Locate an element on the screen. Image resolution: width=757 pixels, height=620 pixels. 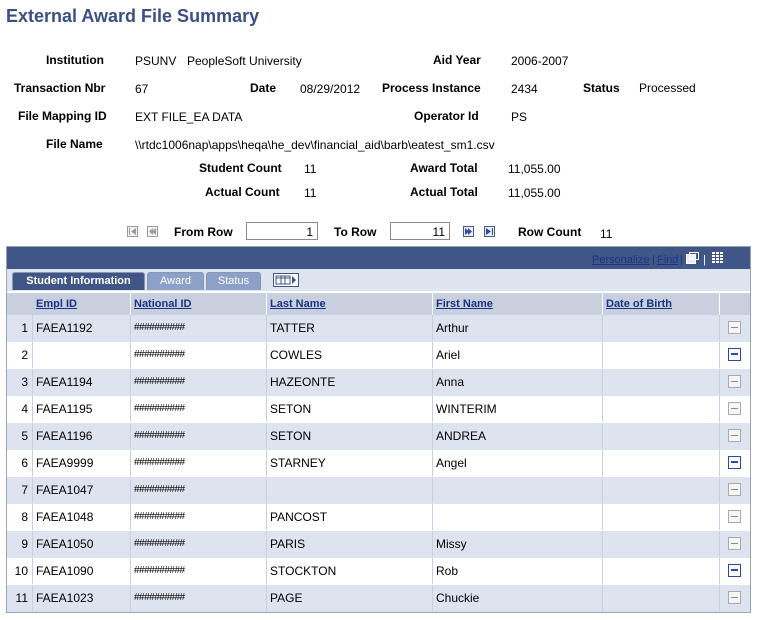
column-national-id: National ID is located at coordinates (199, 304).